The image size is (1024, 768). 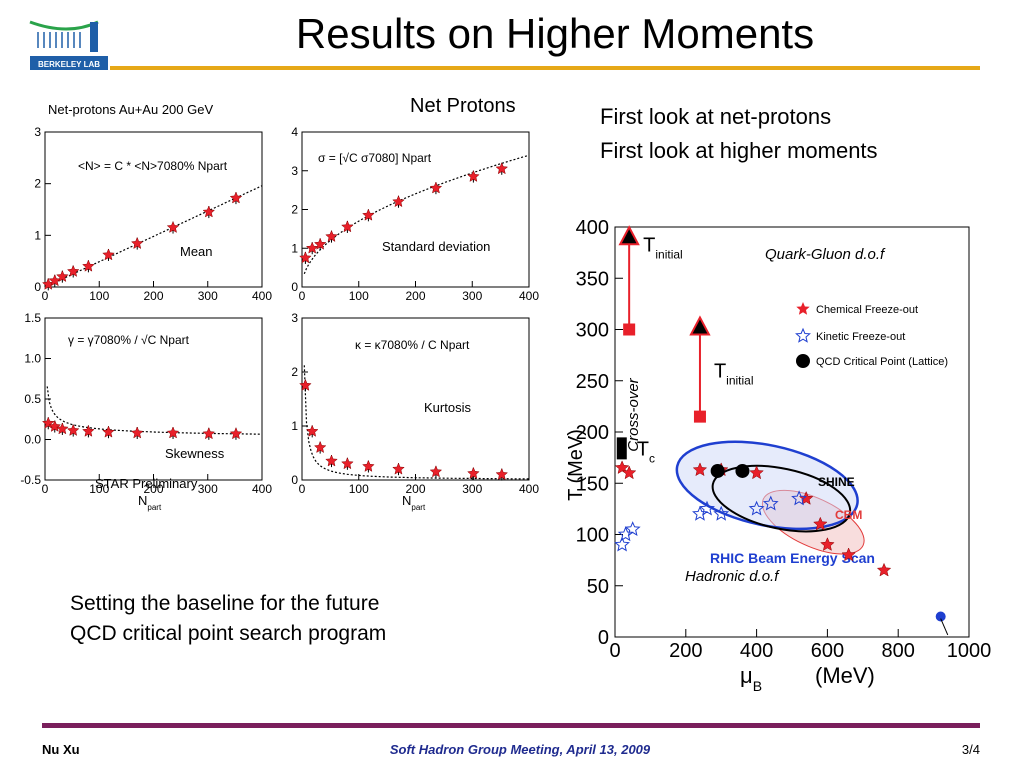 I want to click on panel-label: Standard deviation, so click(x=436, y=246).